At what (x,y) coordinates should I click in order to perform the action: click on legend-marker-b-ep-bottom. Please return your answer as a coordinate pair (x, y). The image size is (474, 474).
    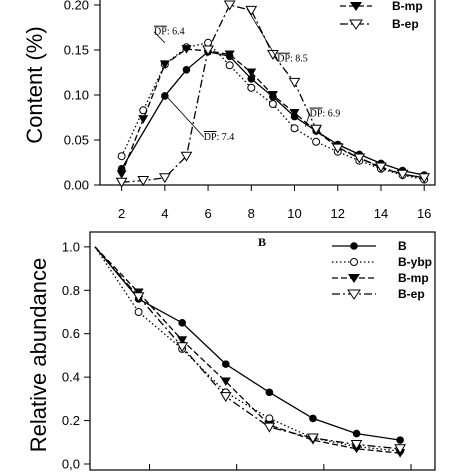
    Looking at the image, I should click on (354, 294).